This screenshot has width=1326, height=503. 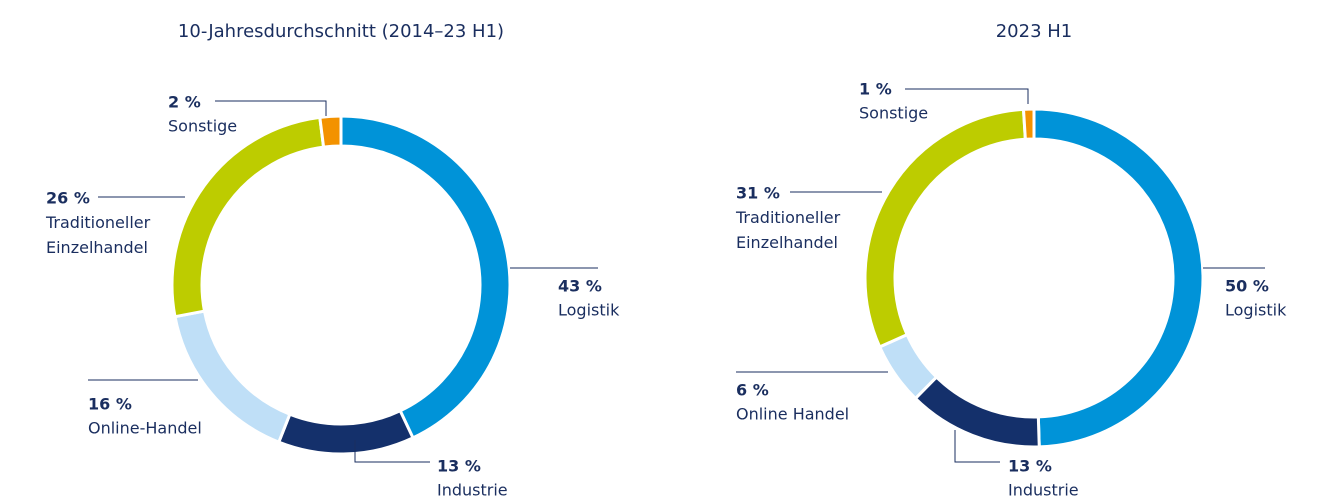 I want to click on value-label: 2 %, so click(x=184, y=102).